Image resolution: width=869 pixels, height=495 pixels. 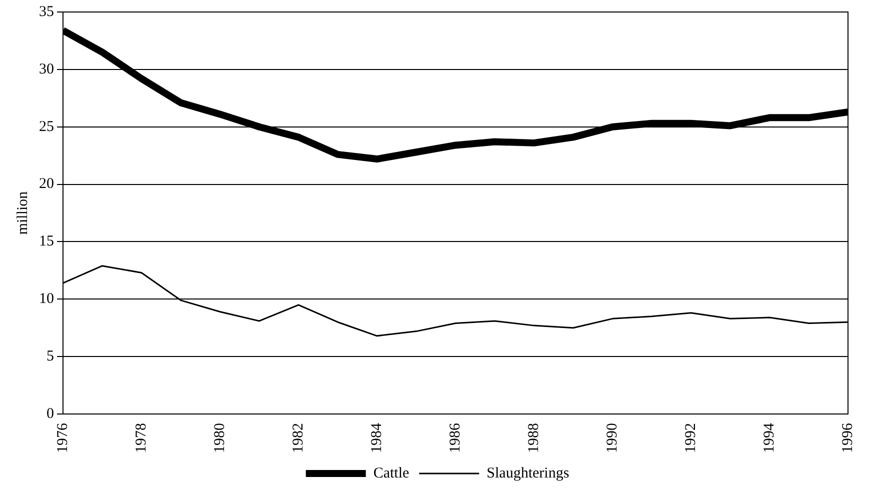 What do you see at coordinates (46, 299) in the screenshot?
I see `y-tick-label: 10` at bounding box center [46, 299].